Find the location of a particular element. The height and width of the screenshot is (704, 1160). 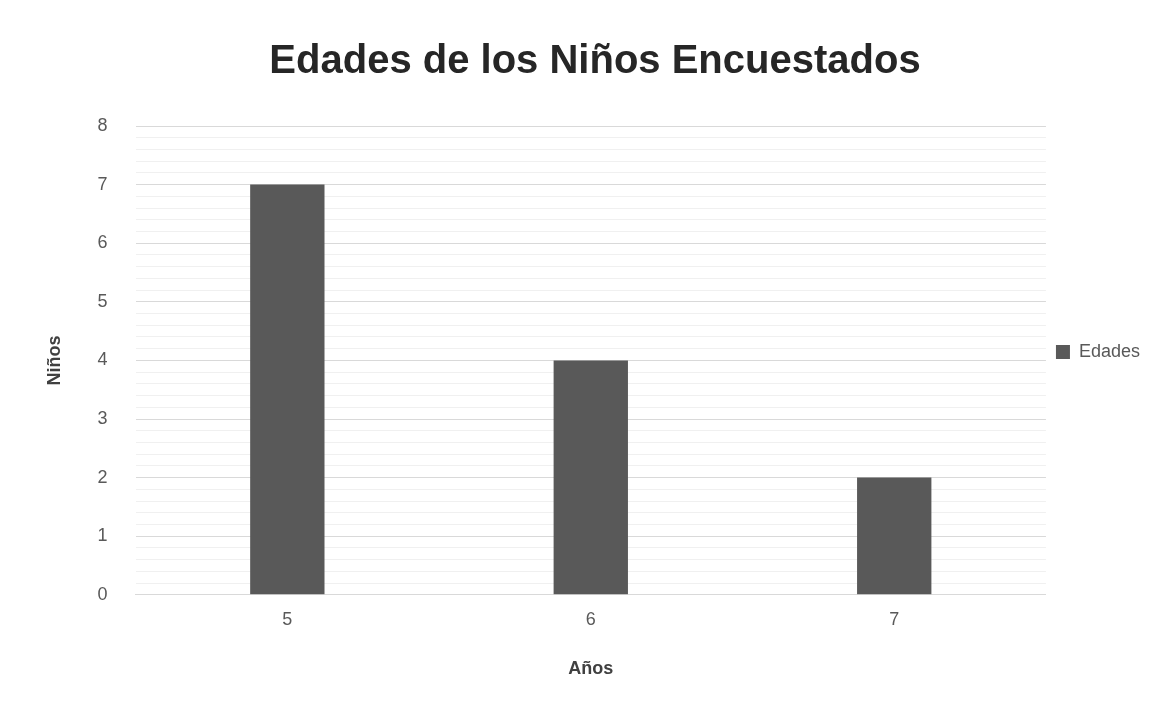

x-tick-label: 6 is located at coordinates (590, 618).